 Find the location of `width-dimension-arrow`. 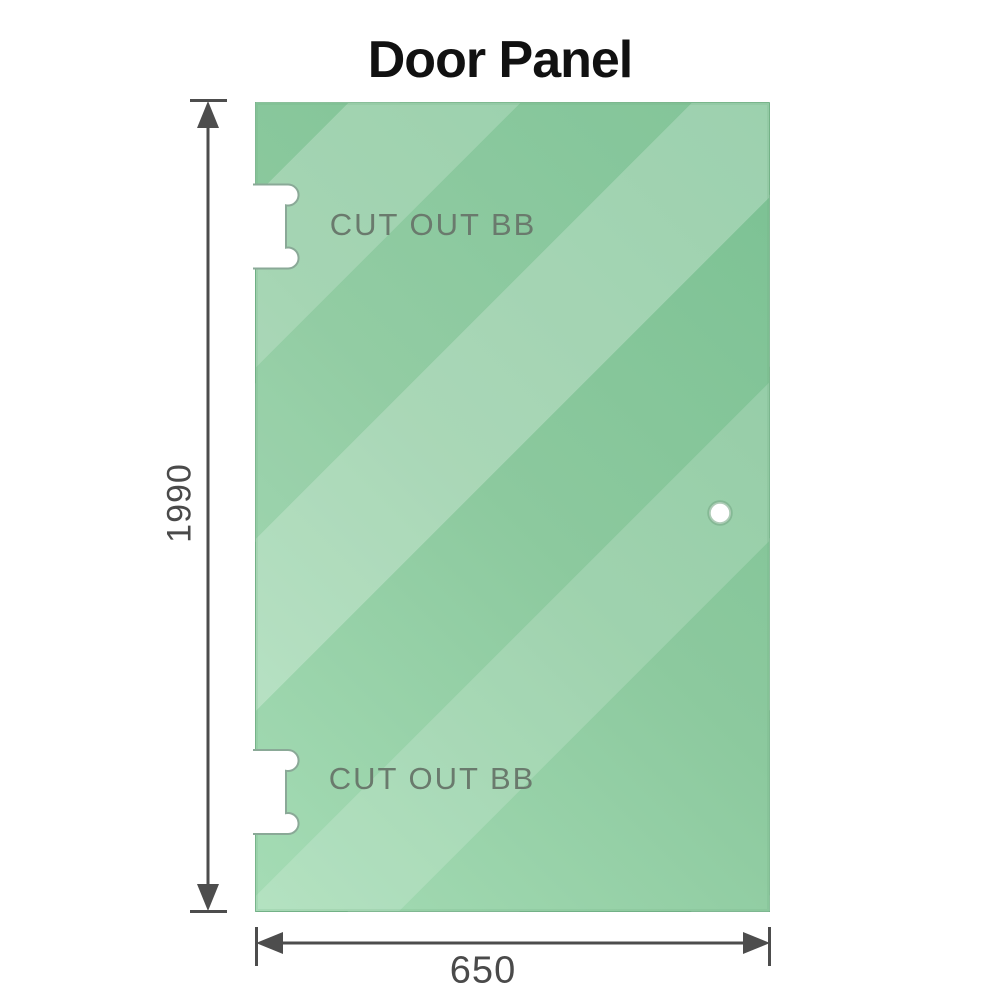

width-dimension-arrow is located at coordinates (513, 946).